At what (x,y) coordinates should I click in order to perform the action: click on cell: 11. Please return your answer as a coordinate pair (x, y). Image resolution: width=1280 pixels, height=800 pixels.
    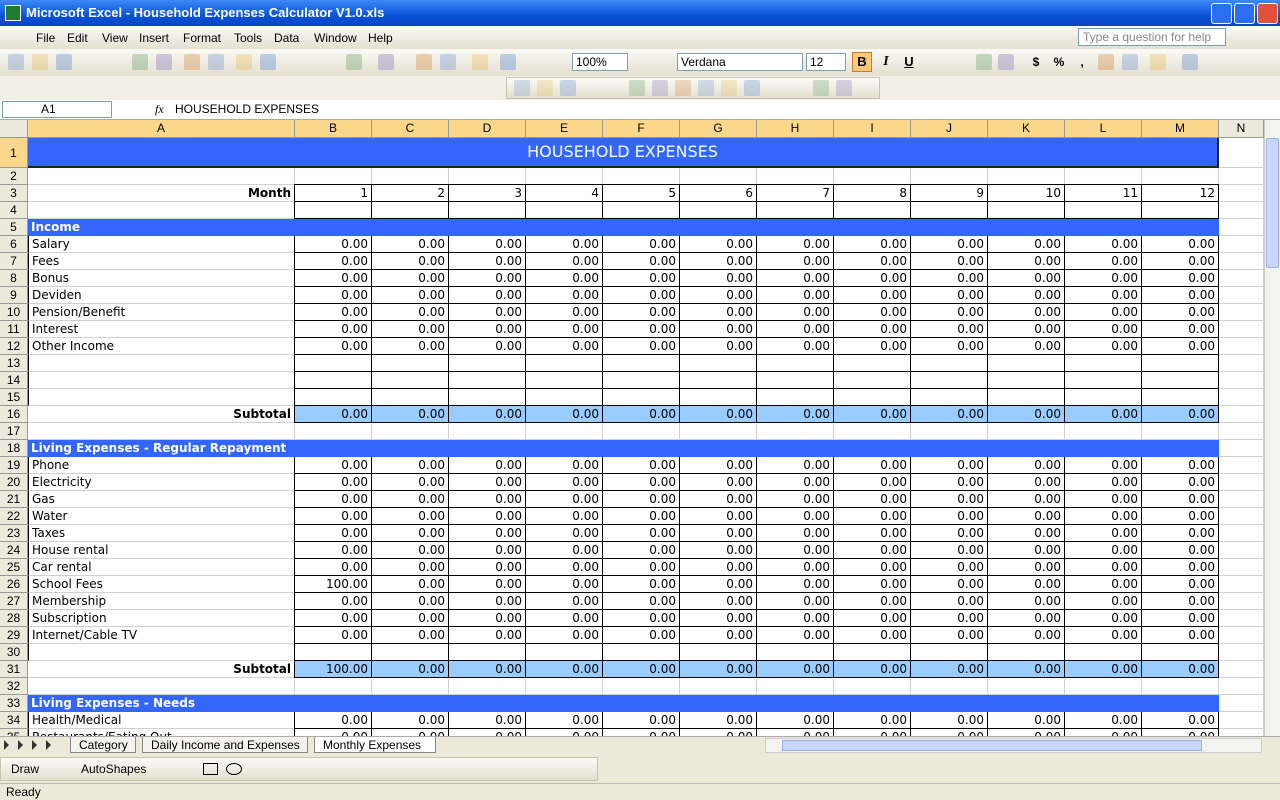
    Looking at the image, I should click on (1103, 193).